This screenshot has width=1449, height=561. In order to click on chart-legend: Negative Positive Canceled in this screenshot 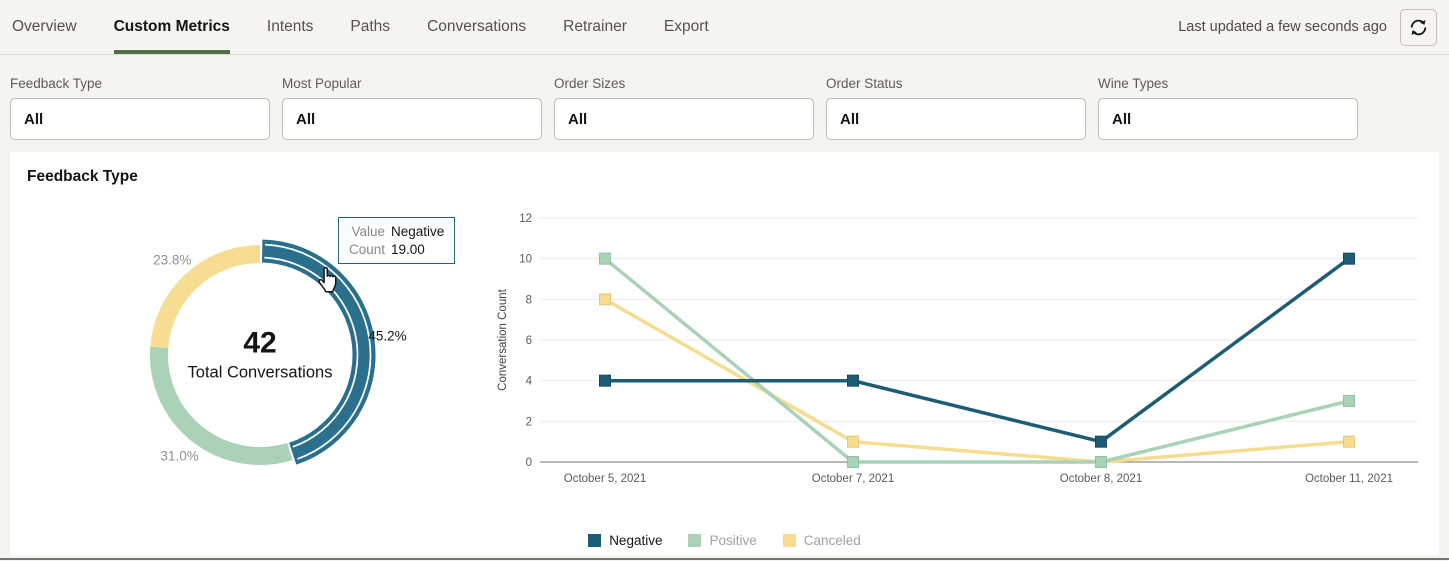, I will do `click(724, 540)`.